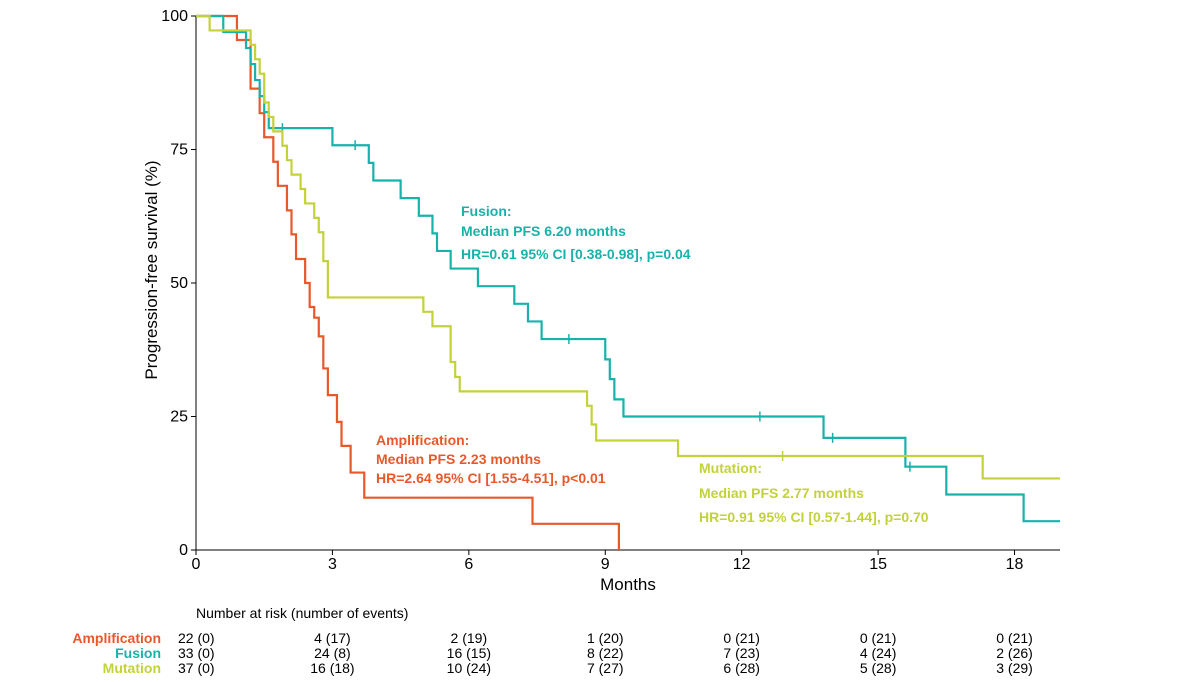 The image size is (1200, 682). I want to click on amplification-annotation-median: Median PFS 2.23 months, so click(458, 459).